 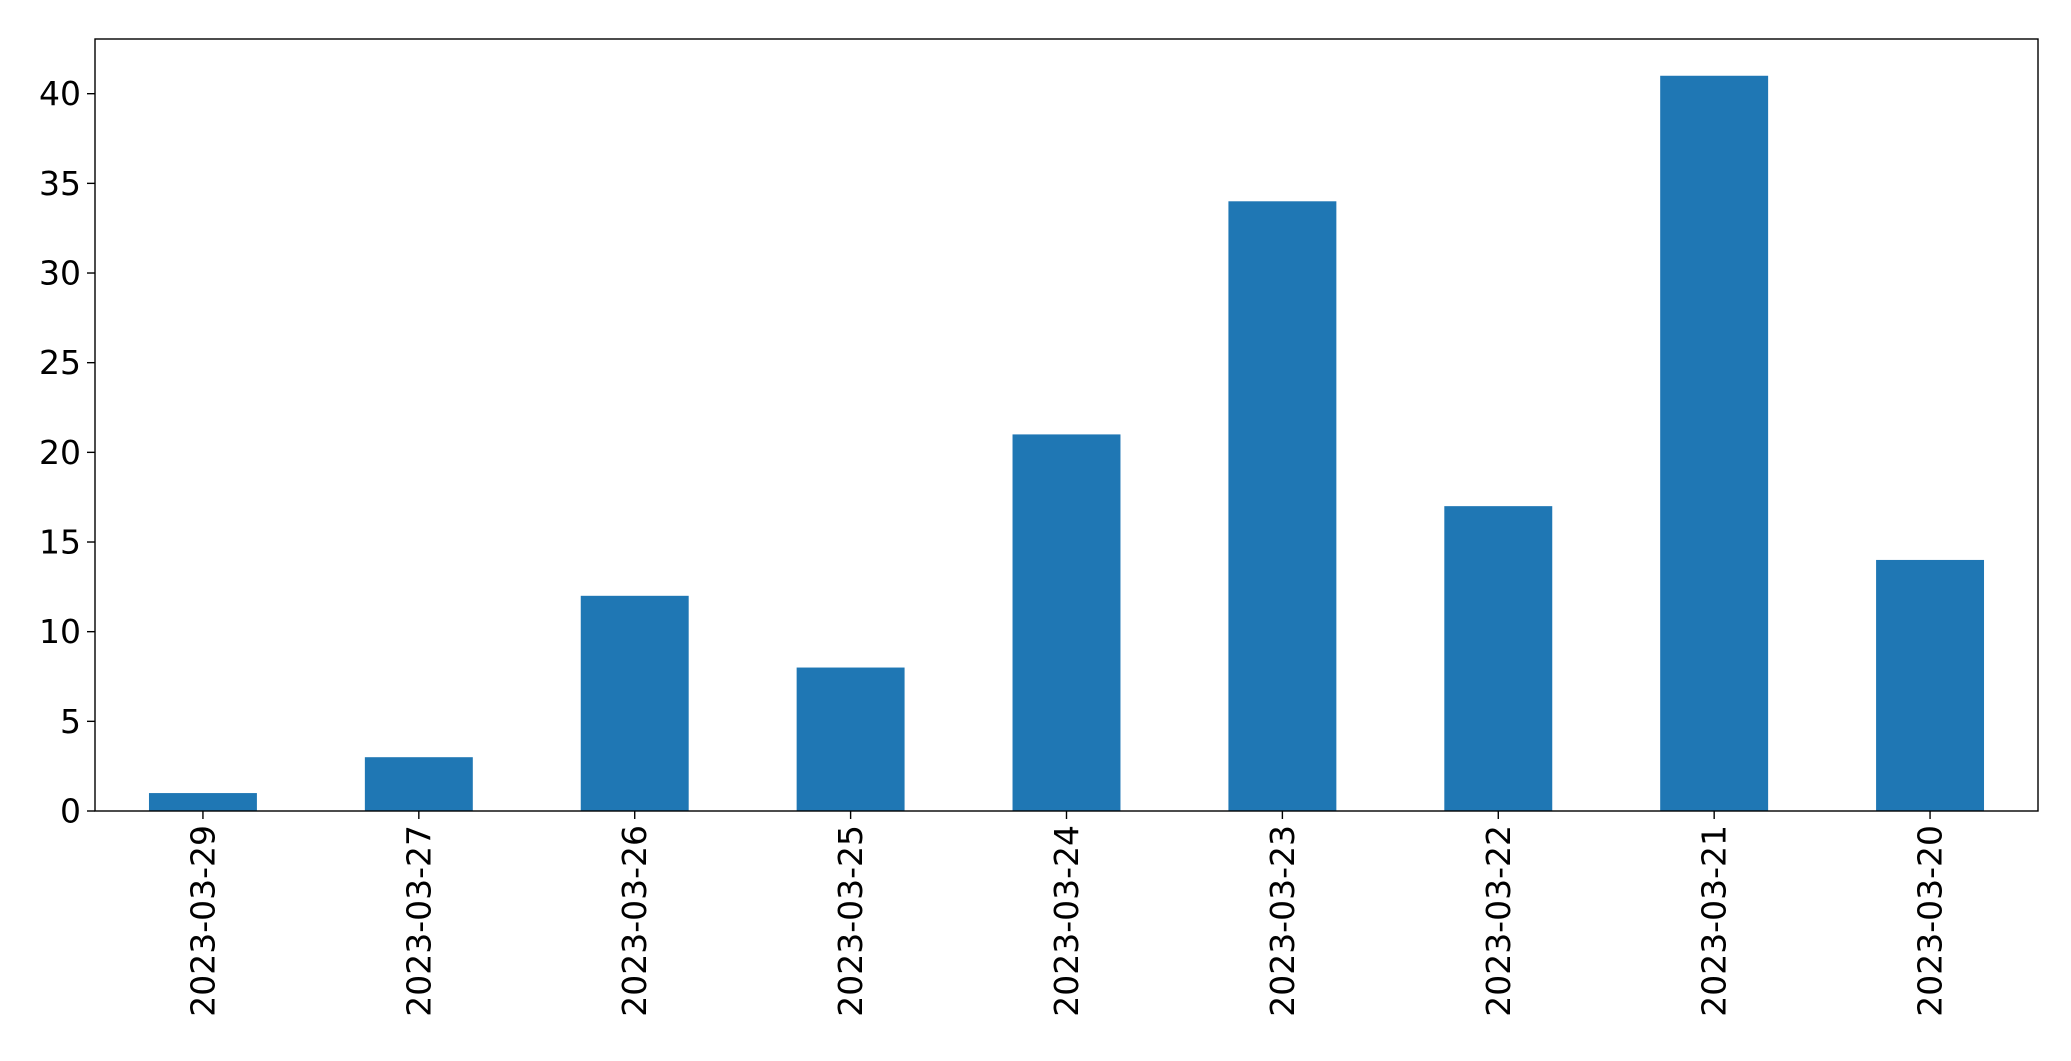 What do you see at coordinates (850, 921) in the screenshot?
I see `x-tick-label: 2023-03-25` at bounding box center [850, 921].